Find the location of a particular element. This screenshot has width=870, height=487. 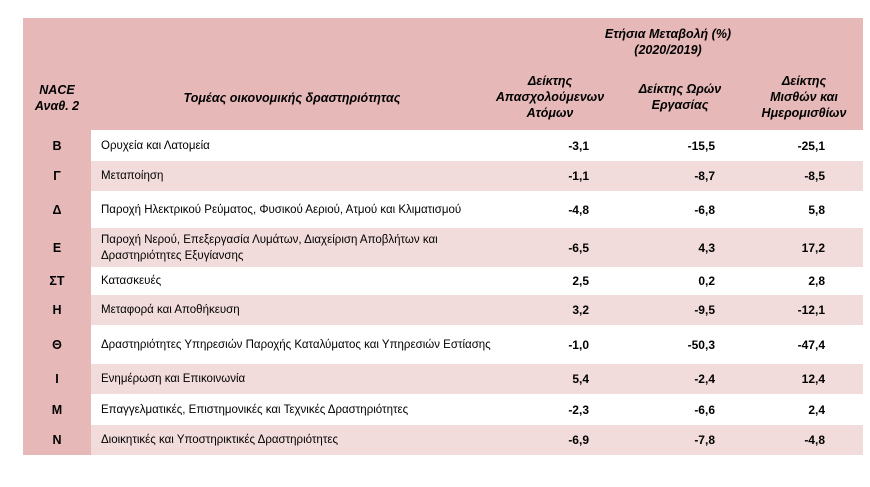

nace-code: Δ is located at coordinates (57, 209).